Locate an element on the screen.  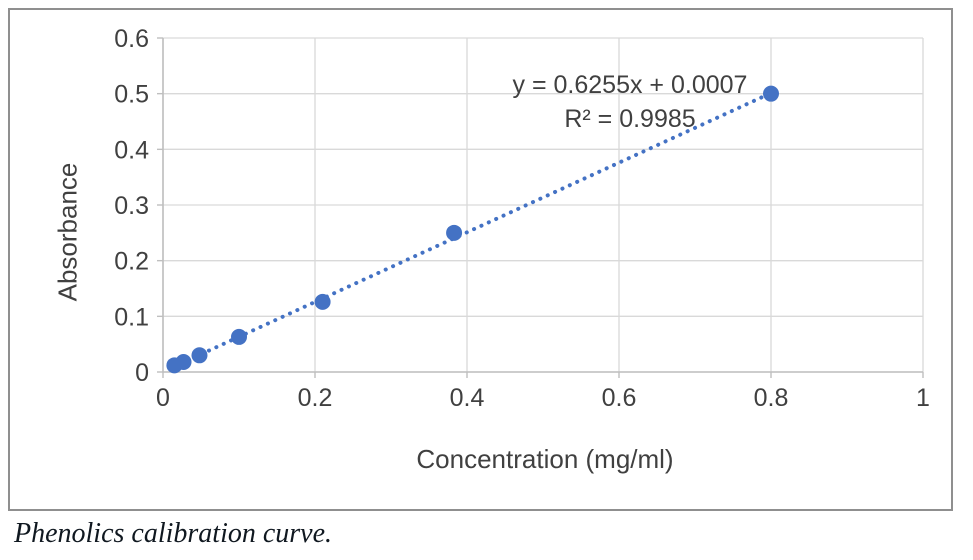
y-tick-label: 0 is located at coordinates (142, 373).